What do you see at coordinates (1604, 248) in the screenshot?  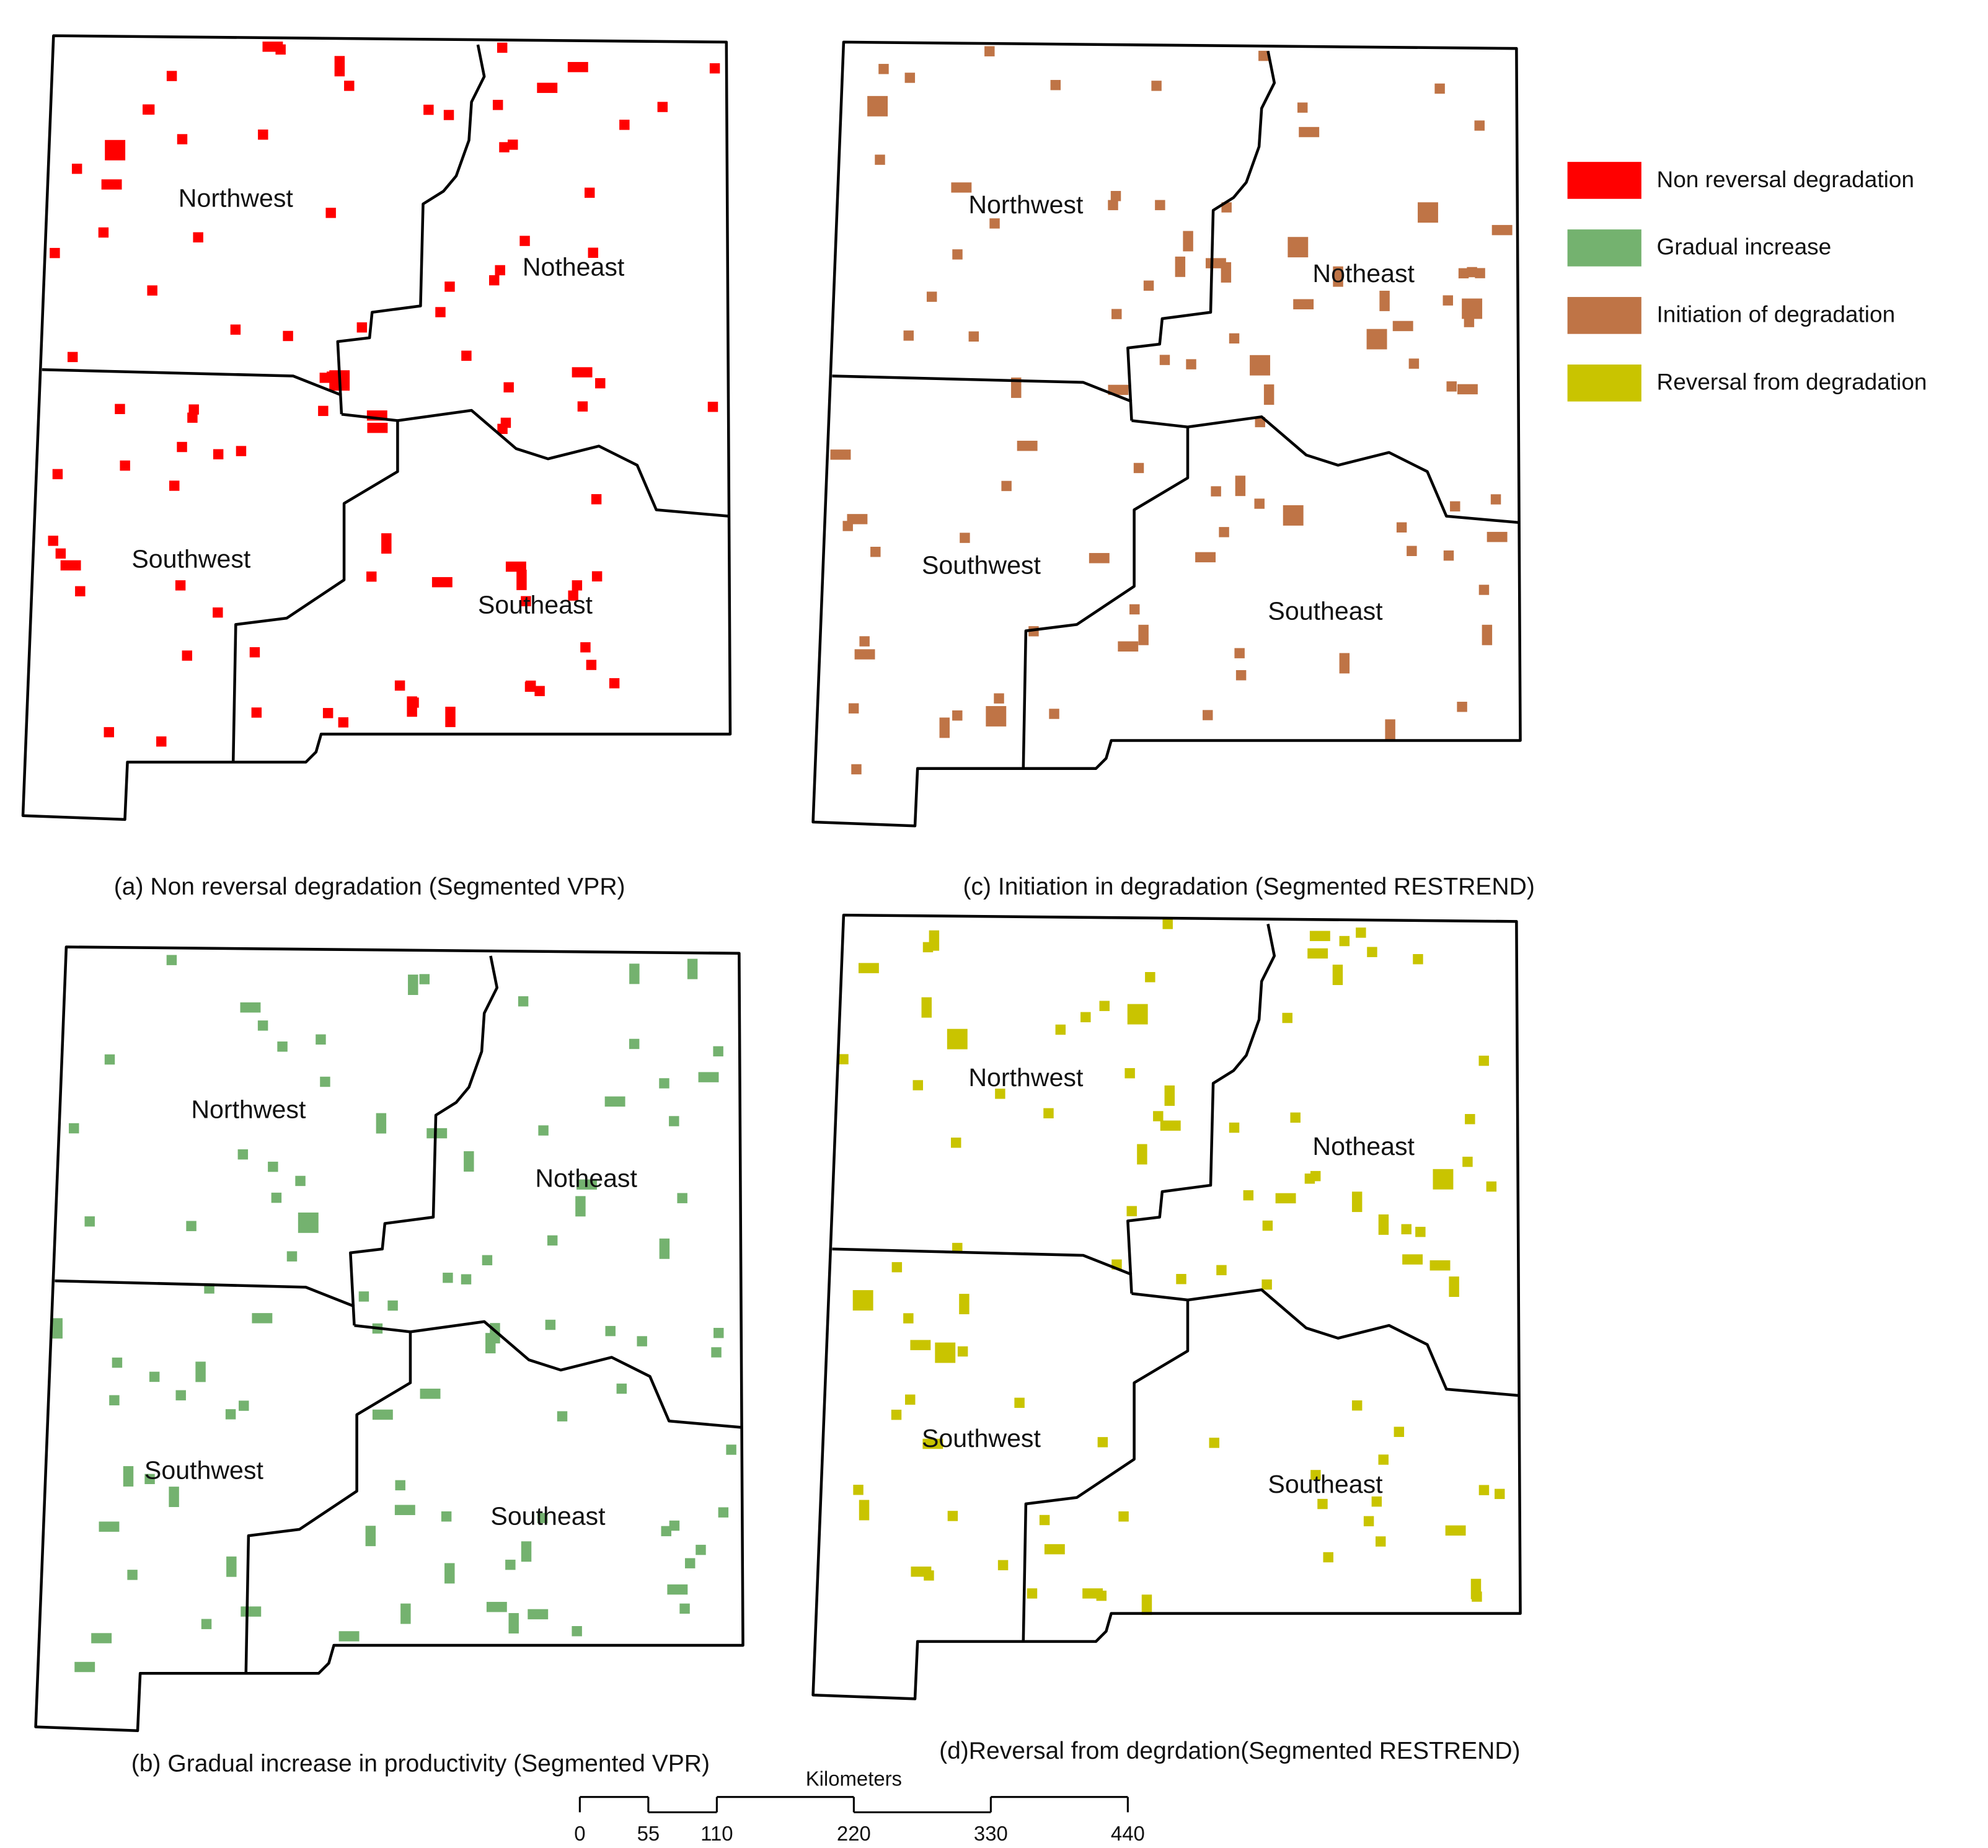 I see `legend-swatch` at bounding box center [1604, 248].